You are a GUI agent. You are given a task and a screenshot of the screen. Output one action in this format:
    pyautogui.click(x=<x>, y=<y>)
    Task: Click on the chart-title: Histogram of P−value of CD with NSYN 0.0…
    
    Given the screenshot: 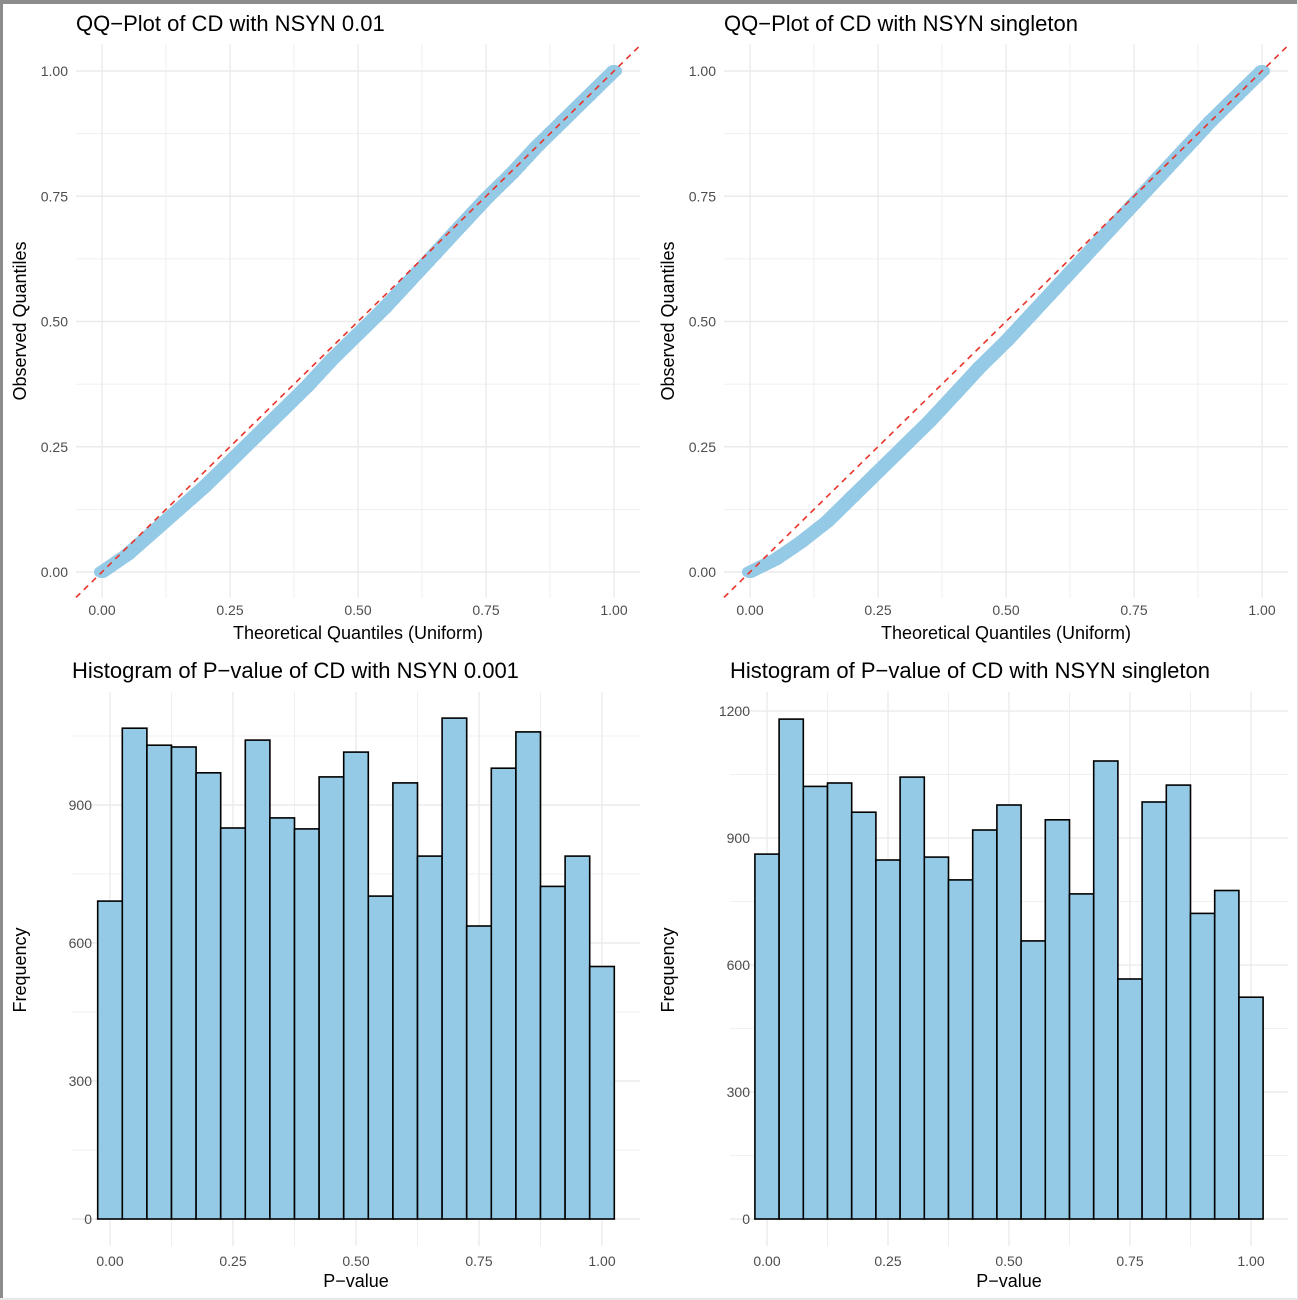 What is the action you would take?
    pyautogui.click(x=295, y=670)
    